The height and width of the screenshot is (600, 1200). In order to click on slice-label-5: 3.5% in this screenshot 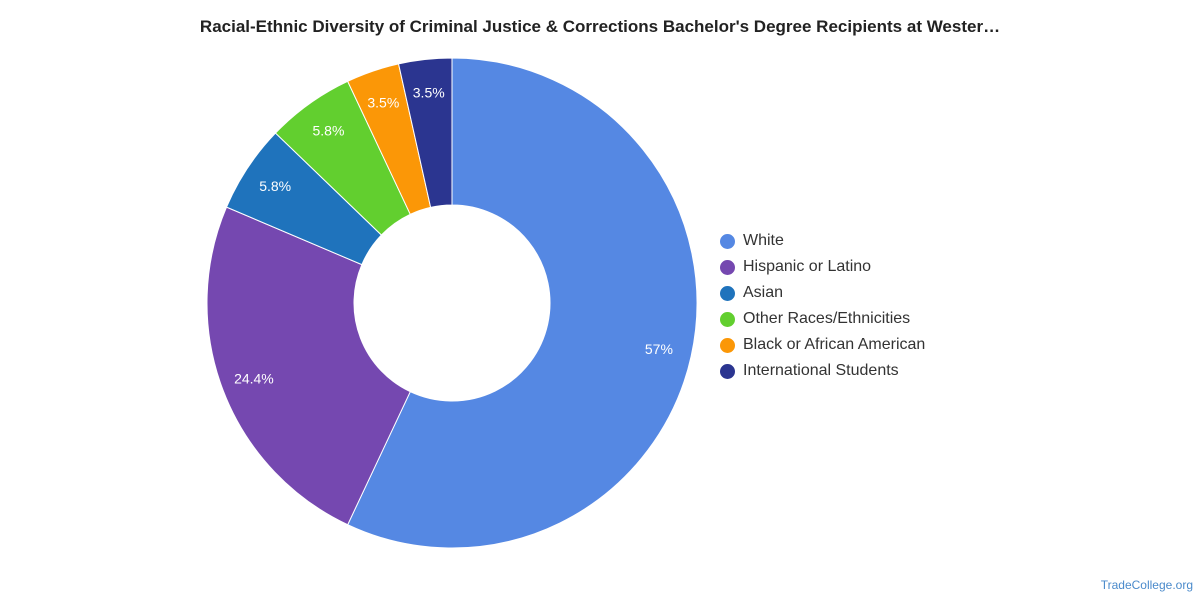, I will do `click(429, 92)`.